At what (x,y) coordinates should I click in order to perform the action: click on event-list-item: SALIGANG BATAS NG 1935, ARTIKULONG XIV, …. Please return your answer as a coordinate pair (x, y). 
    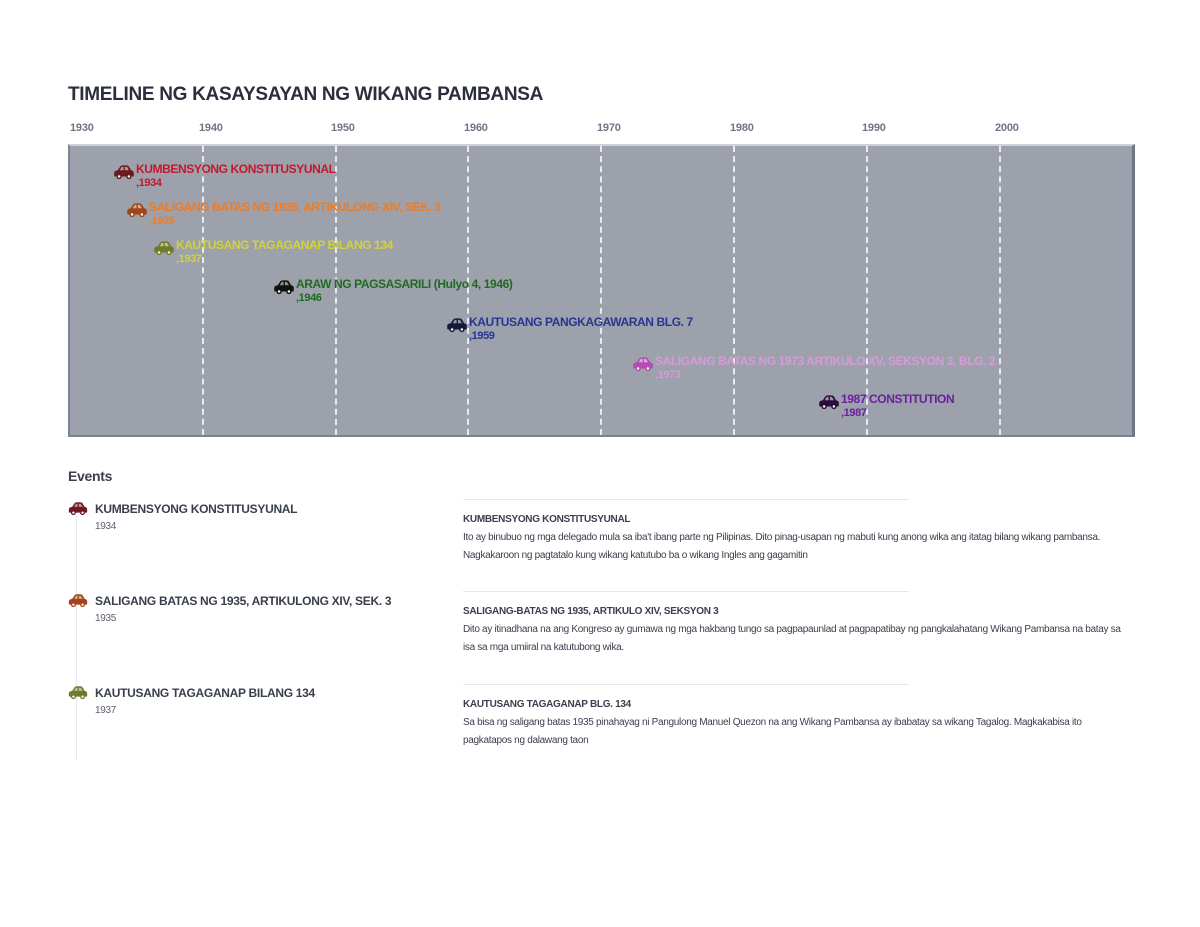
    Looking at the image, I should click on (248, 608).